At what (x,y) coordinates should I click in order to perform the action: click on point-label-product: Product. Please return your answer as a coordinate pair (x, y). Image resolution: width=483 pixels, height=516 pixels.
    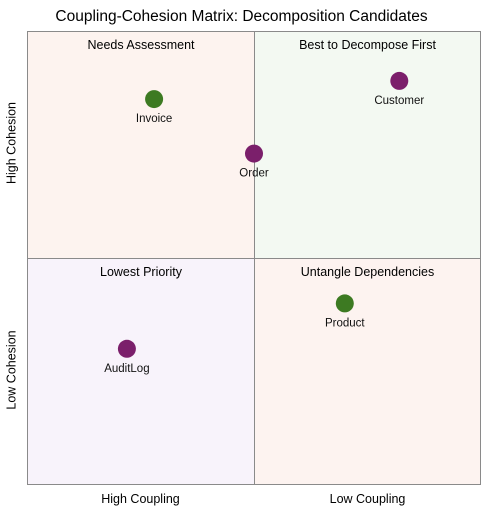
    Looking at the image, I should click on (345, 323).